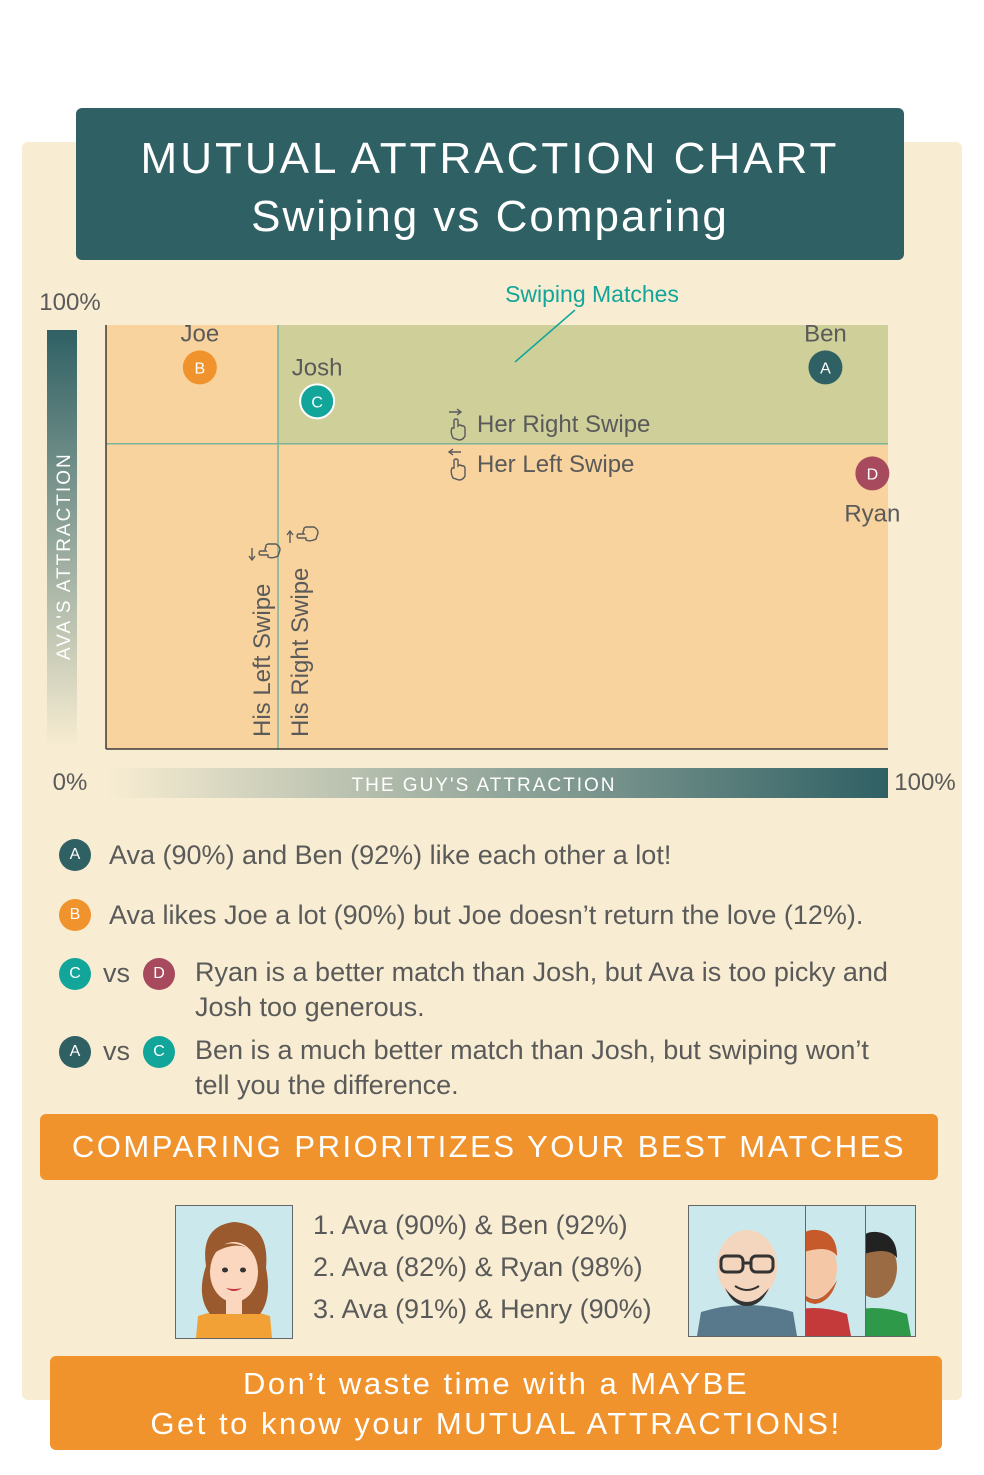 The image size is (984, 1475). Describe the element at coordinates (555, 464) in the screenshot. I see `her-left-swipe-label: Her Left Swipe` at that location.